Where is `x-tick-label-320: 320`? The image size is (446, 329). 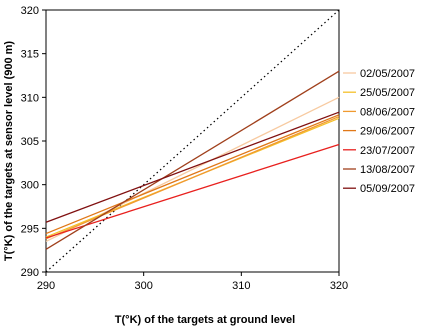 x-tick-label-320: 320 is located at coordinates (339, 286).